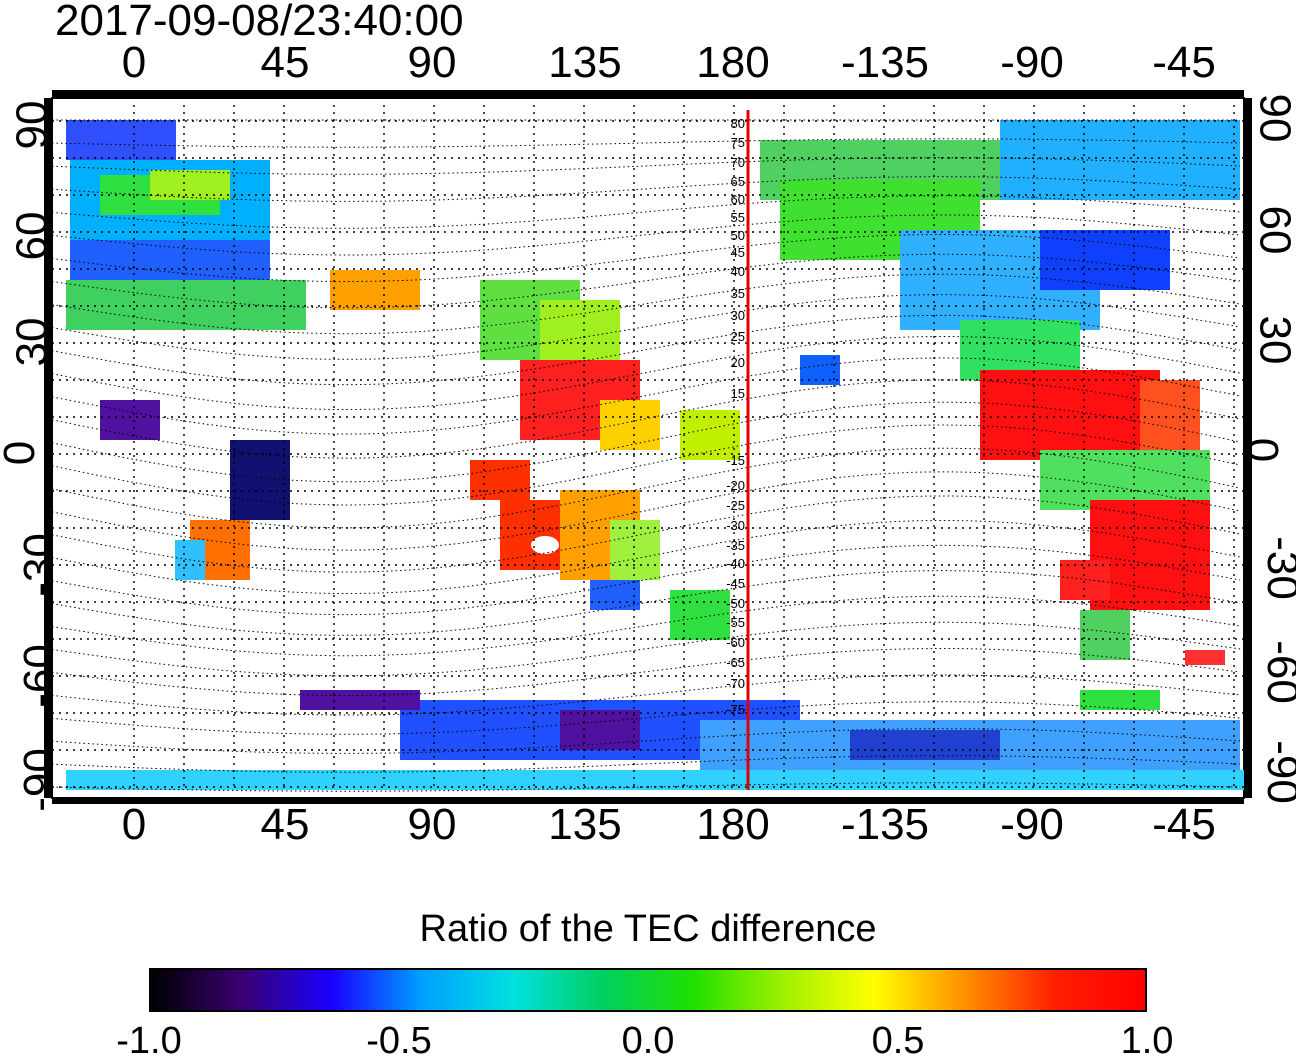 This screenshot has width=1296, height=1064. I want to click on colorbar-title: Ratio of the TEC difference, so click(648, 929).